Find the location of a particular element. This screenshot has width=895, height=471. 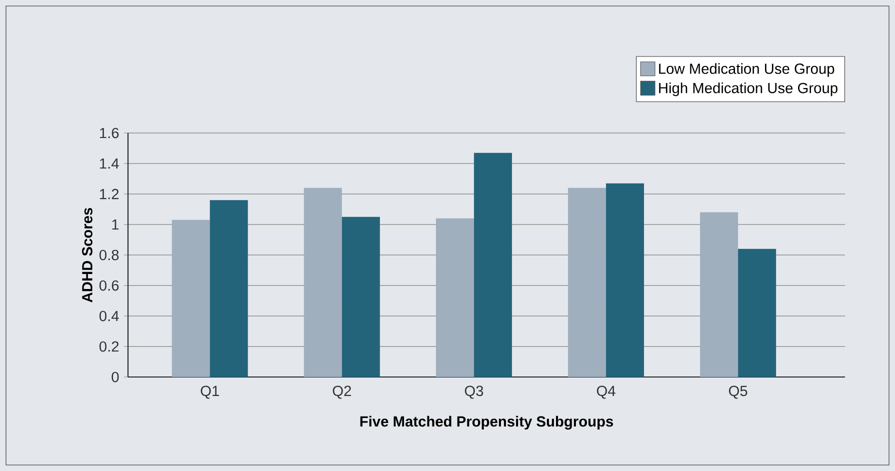

y-tick-label: 0.8 is located at coordinates (109, 255).